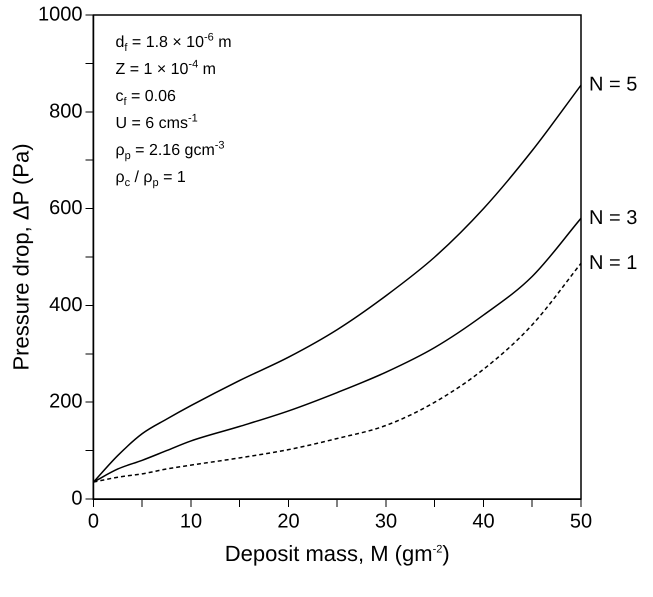 The width and height of the screenshot is (653, 597). I want to click on y-tick-label: 200, so click(65, 401).